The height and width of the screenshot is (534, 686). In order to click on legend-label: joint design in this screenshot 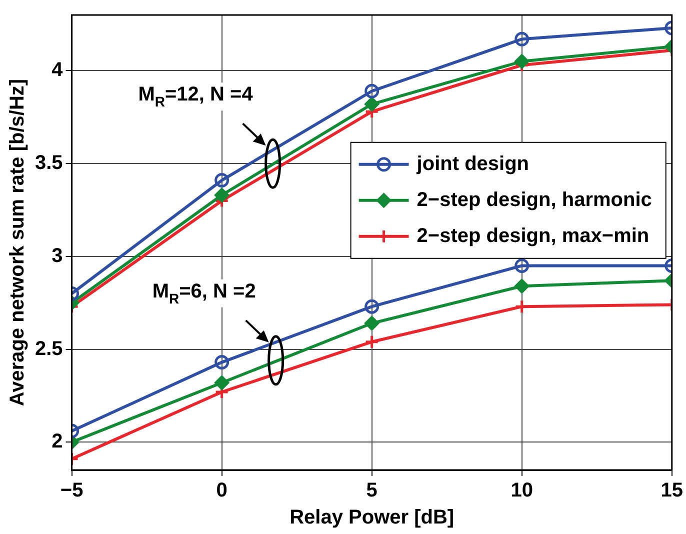, I will do `click(473, 163)`.